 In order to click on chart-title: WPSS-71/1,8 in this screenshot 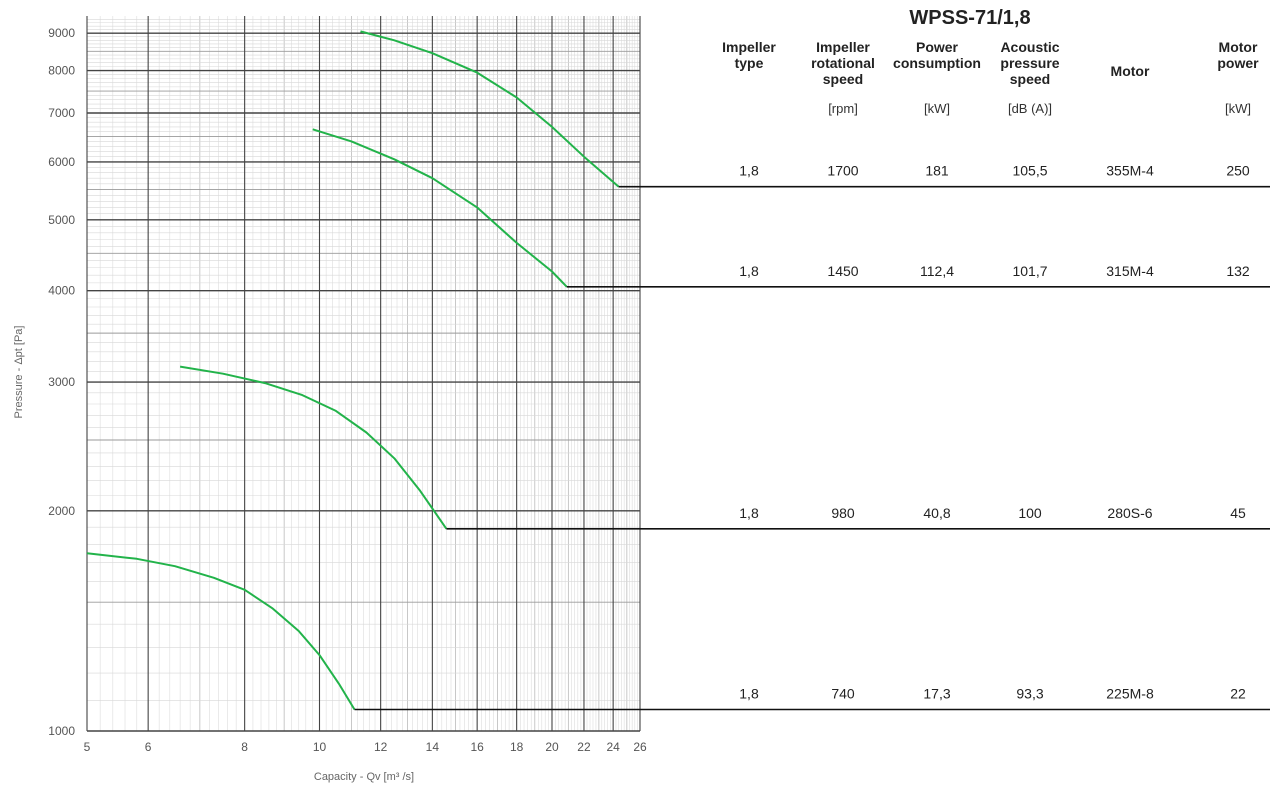, I will do `click(969, 18)`.